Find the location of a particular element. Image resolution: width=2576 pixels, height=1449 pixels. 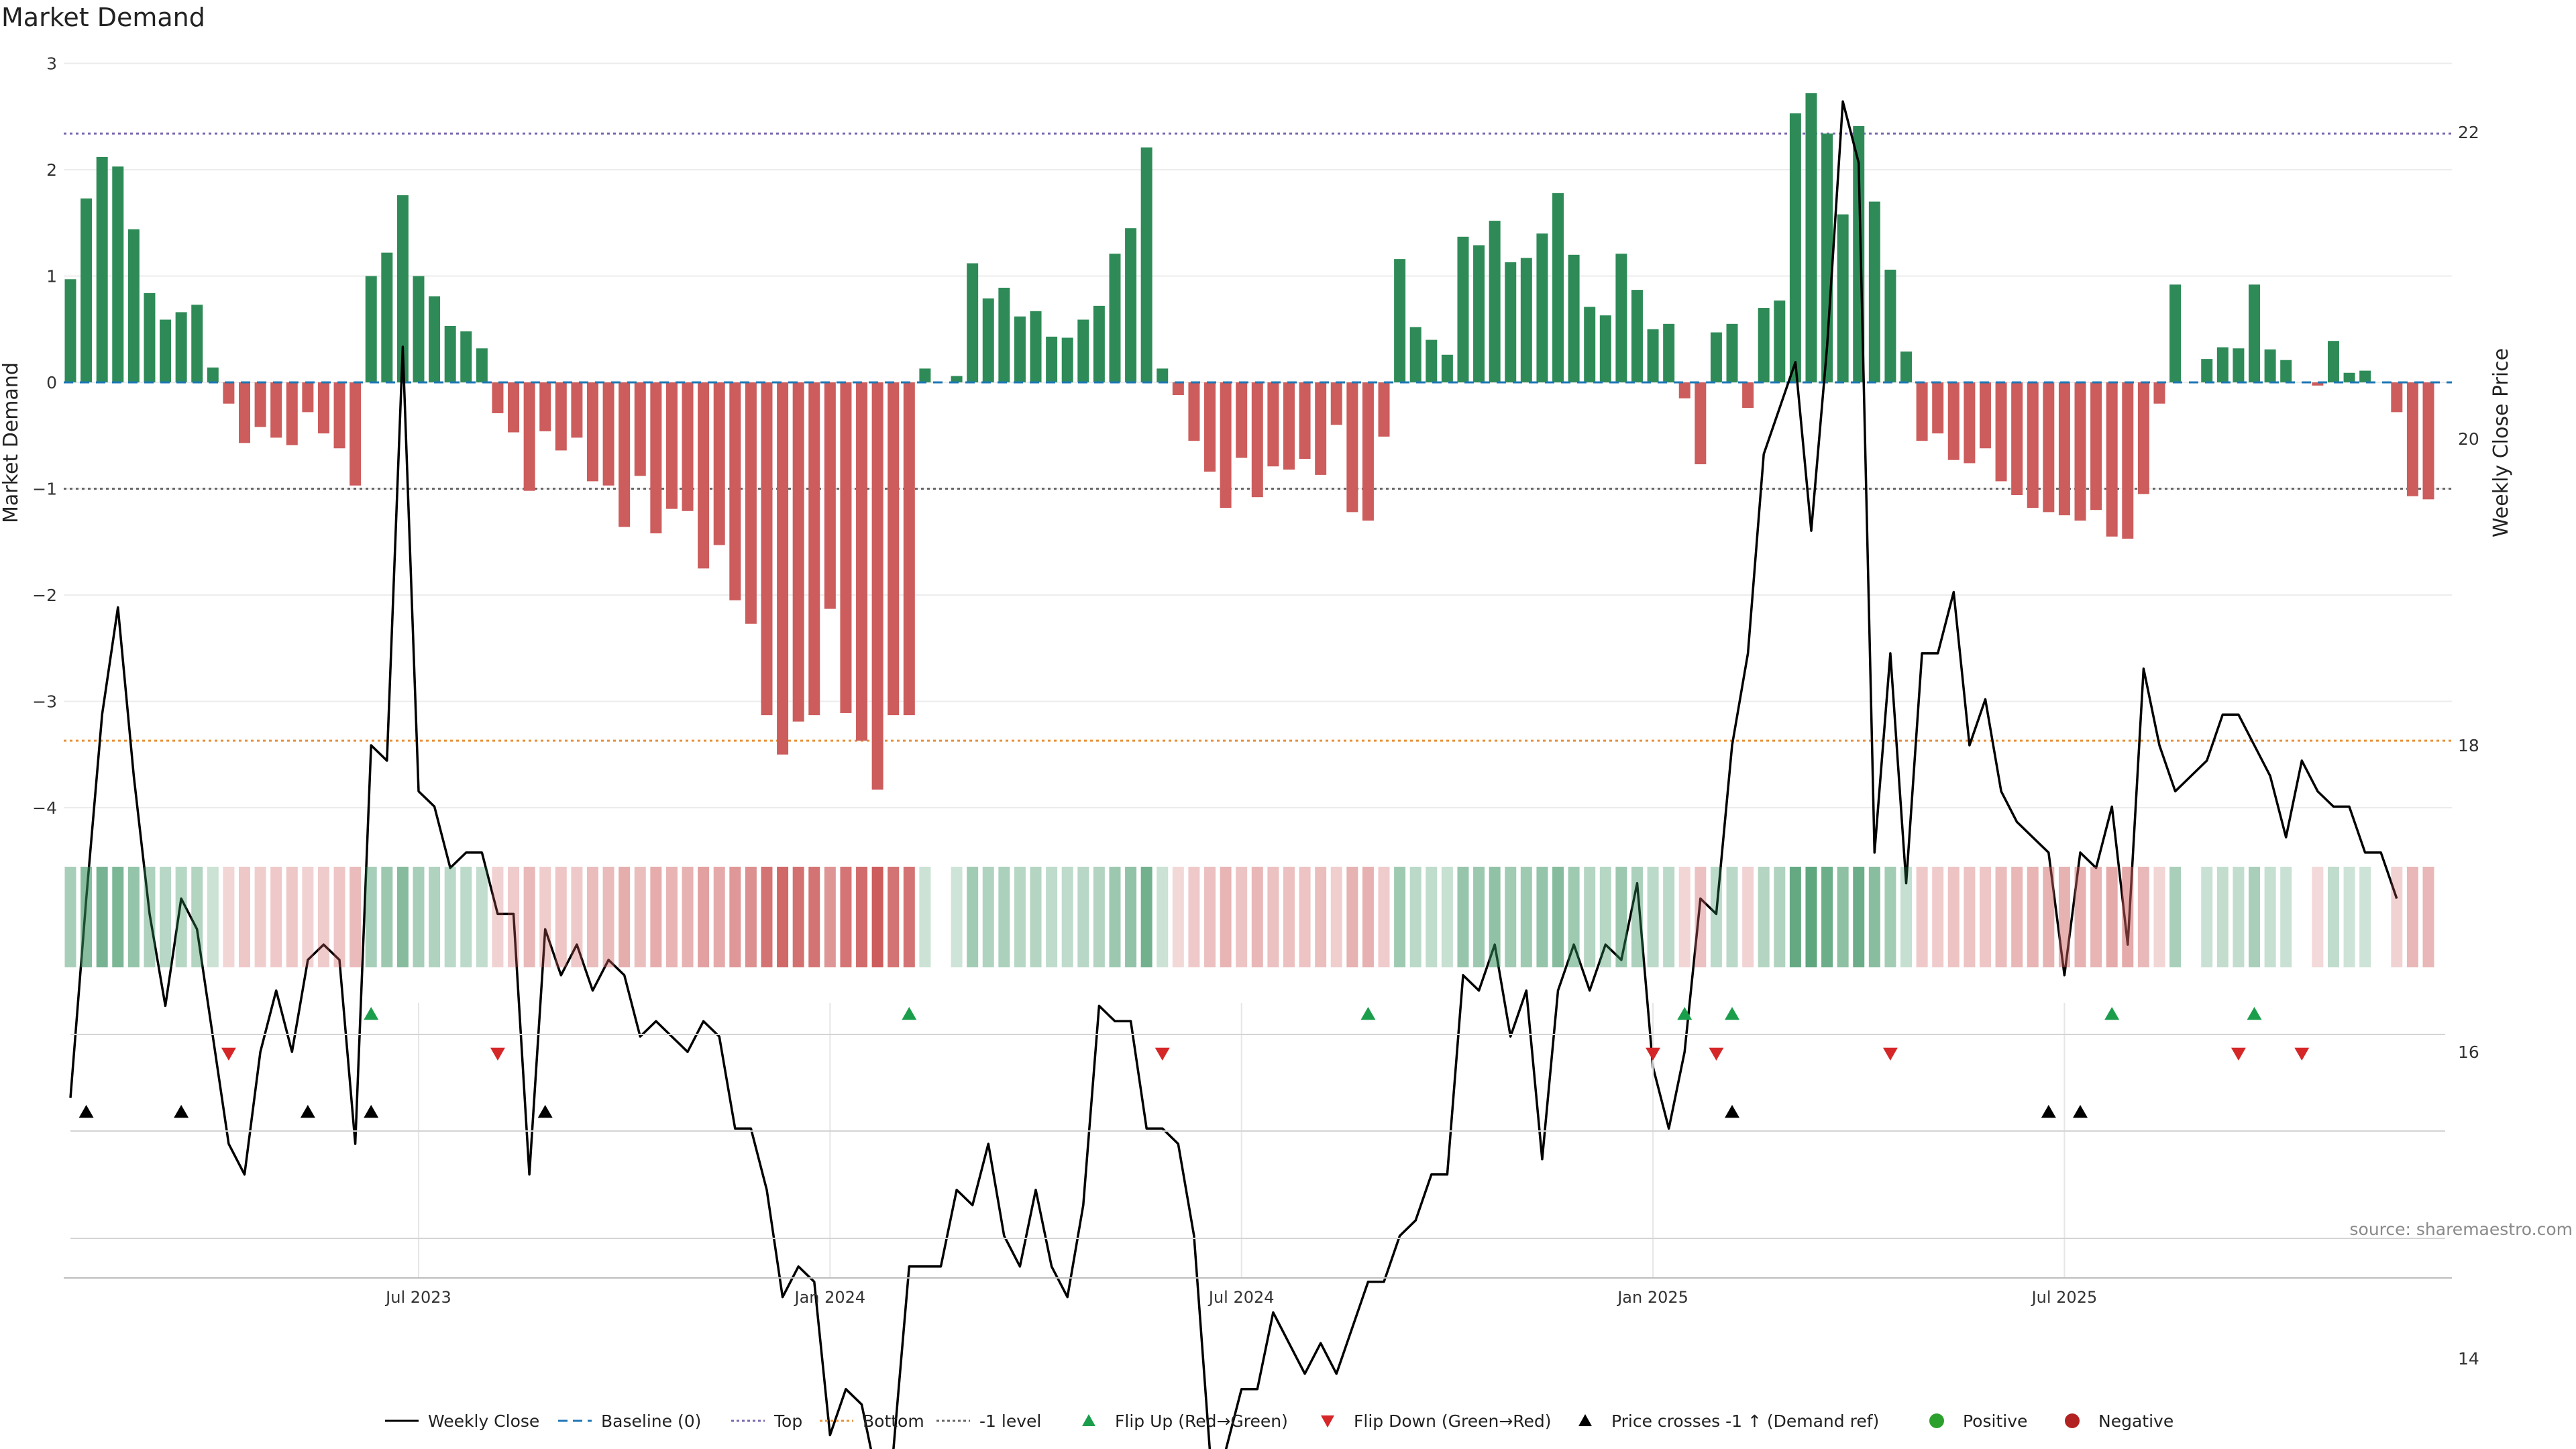

x-tick-label: Jul 2024 is located at coordinates (1241, 1297).